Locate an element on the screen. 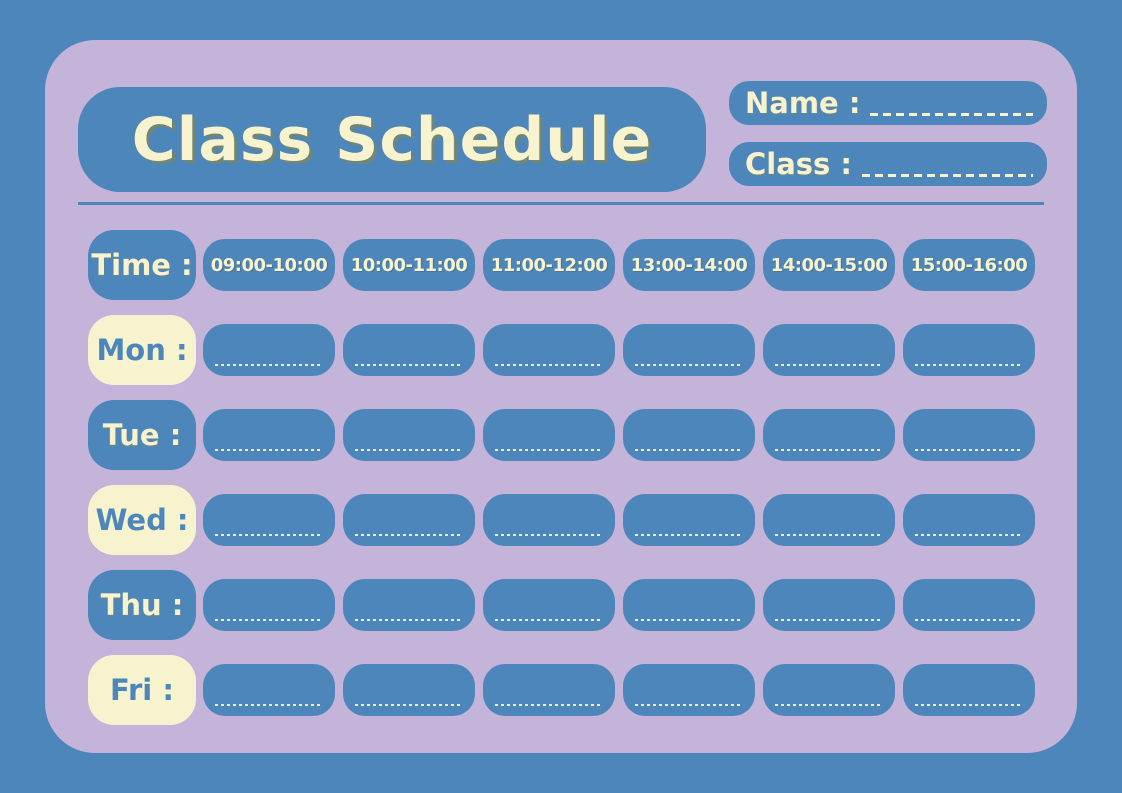 The width and height of the screenshot is (1122, 793). identity-fields: Name : Class : is located at coordinates (888, 136).